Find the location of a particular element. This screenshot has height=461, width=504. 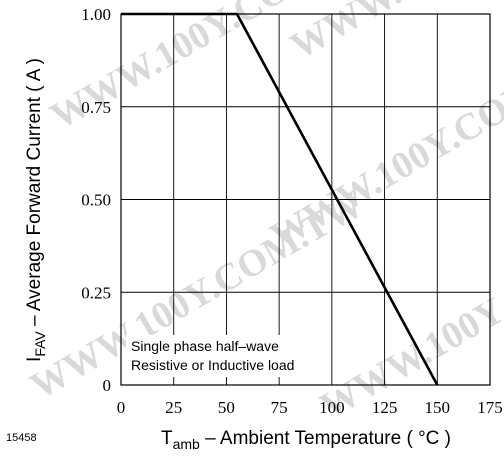

x-tick-label: 150 is located at coordinates (438, 407).